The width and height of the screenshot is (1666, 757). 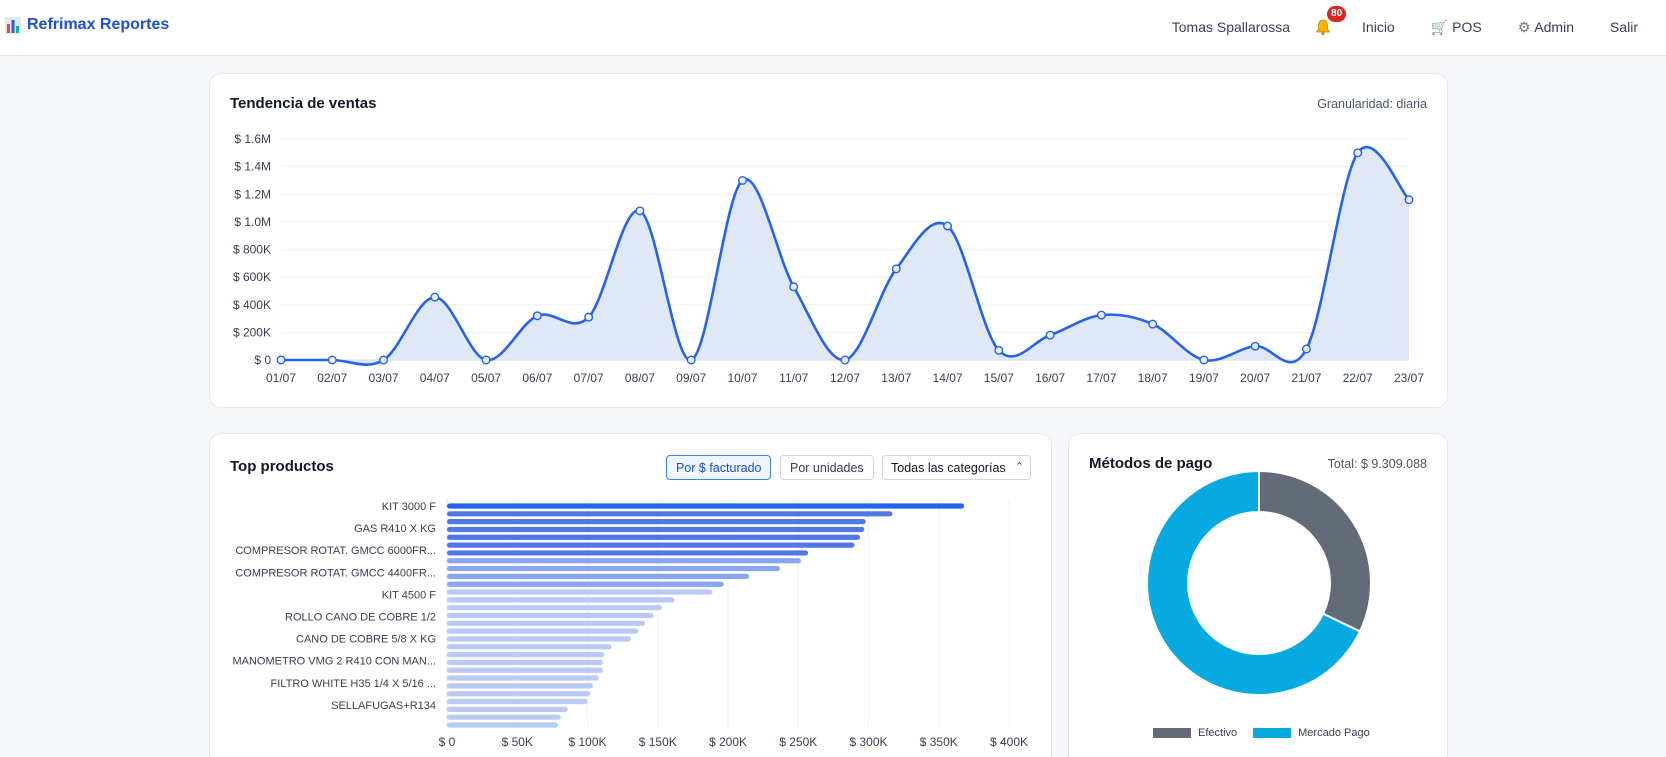 I want to click on y-tick-label: $ 200K, so click(x=252, y=332).